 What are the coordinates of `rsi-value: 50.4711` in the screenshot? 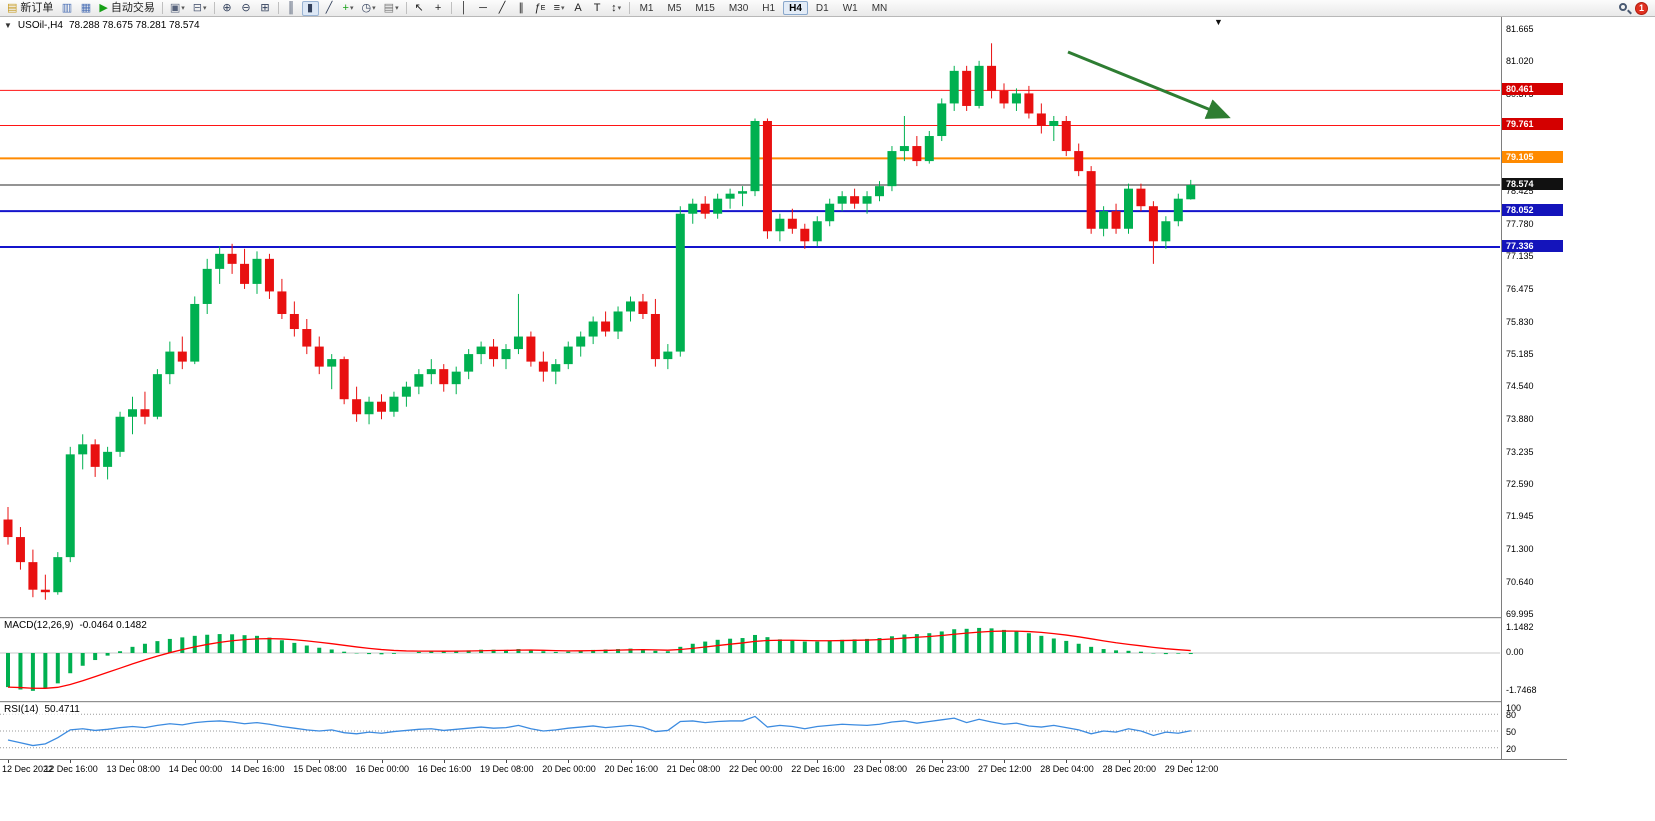 It's located at (62, 709).